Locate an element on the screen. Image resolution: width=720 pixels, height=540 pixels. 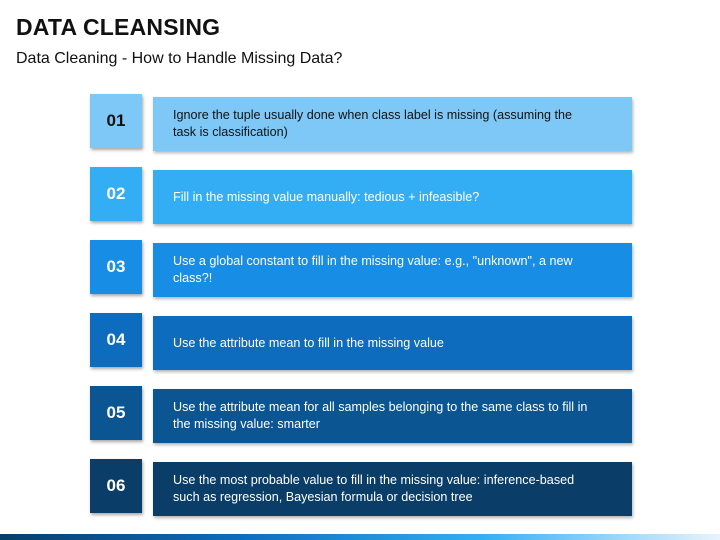
page-title: DATA CLEANSING is located at coordinates (118, 27).